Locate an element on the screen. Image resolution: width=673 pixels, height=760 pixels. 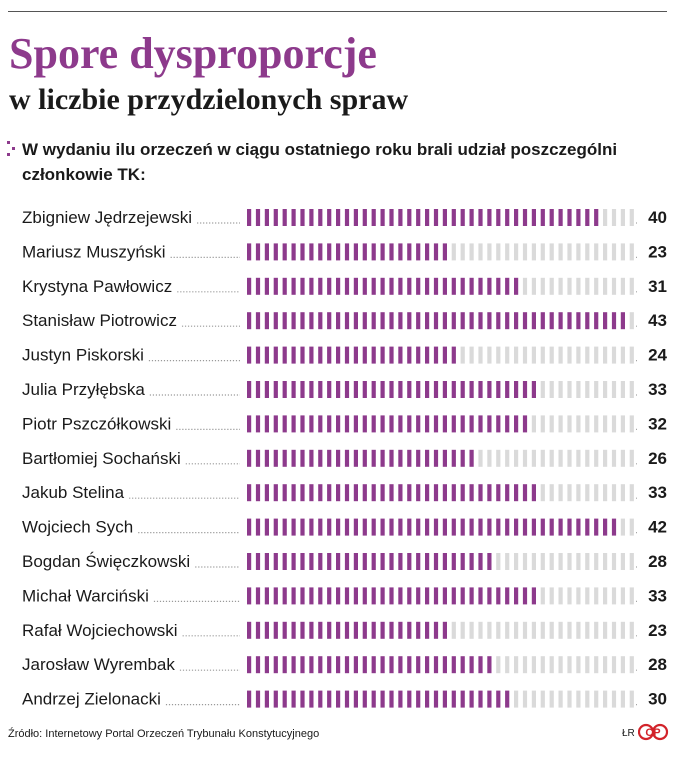
chart-row: Jarosław Wyrembak 28 is located at coordinates (344, 664).